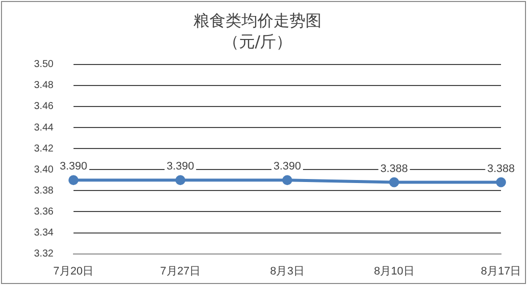 The image size is (529, 287). I want to click on y-tick-label: 3.46, so click(44, 106).